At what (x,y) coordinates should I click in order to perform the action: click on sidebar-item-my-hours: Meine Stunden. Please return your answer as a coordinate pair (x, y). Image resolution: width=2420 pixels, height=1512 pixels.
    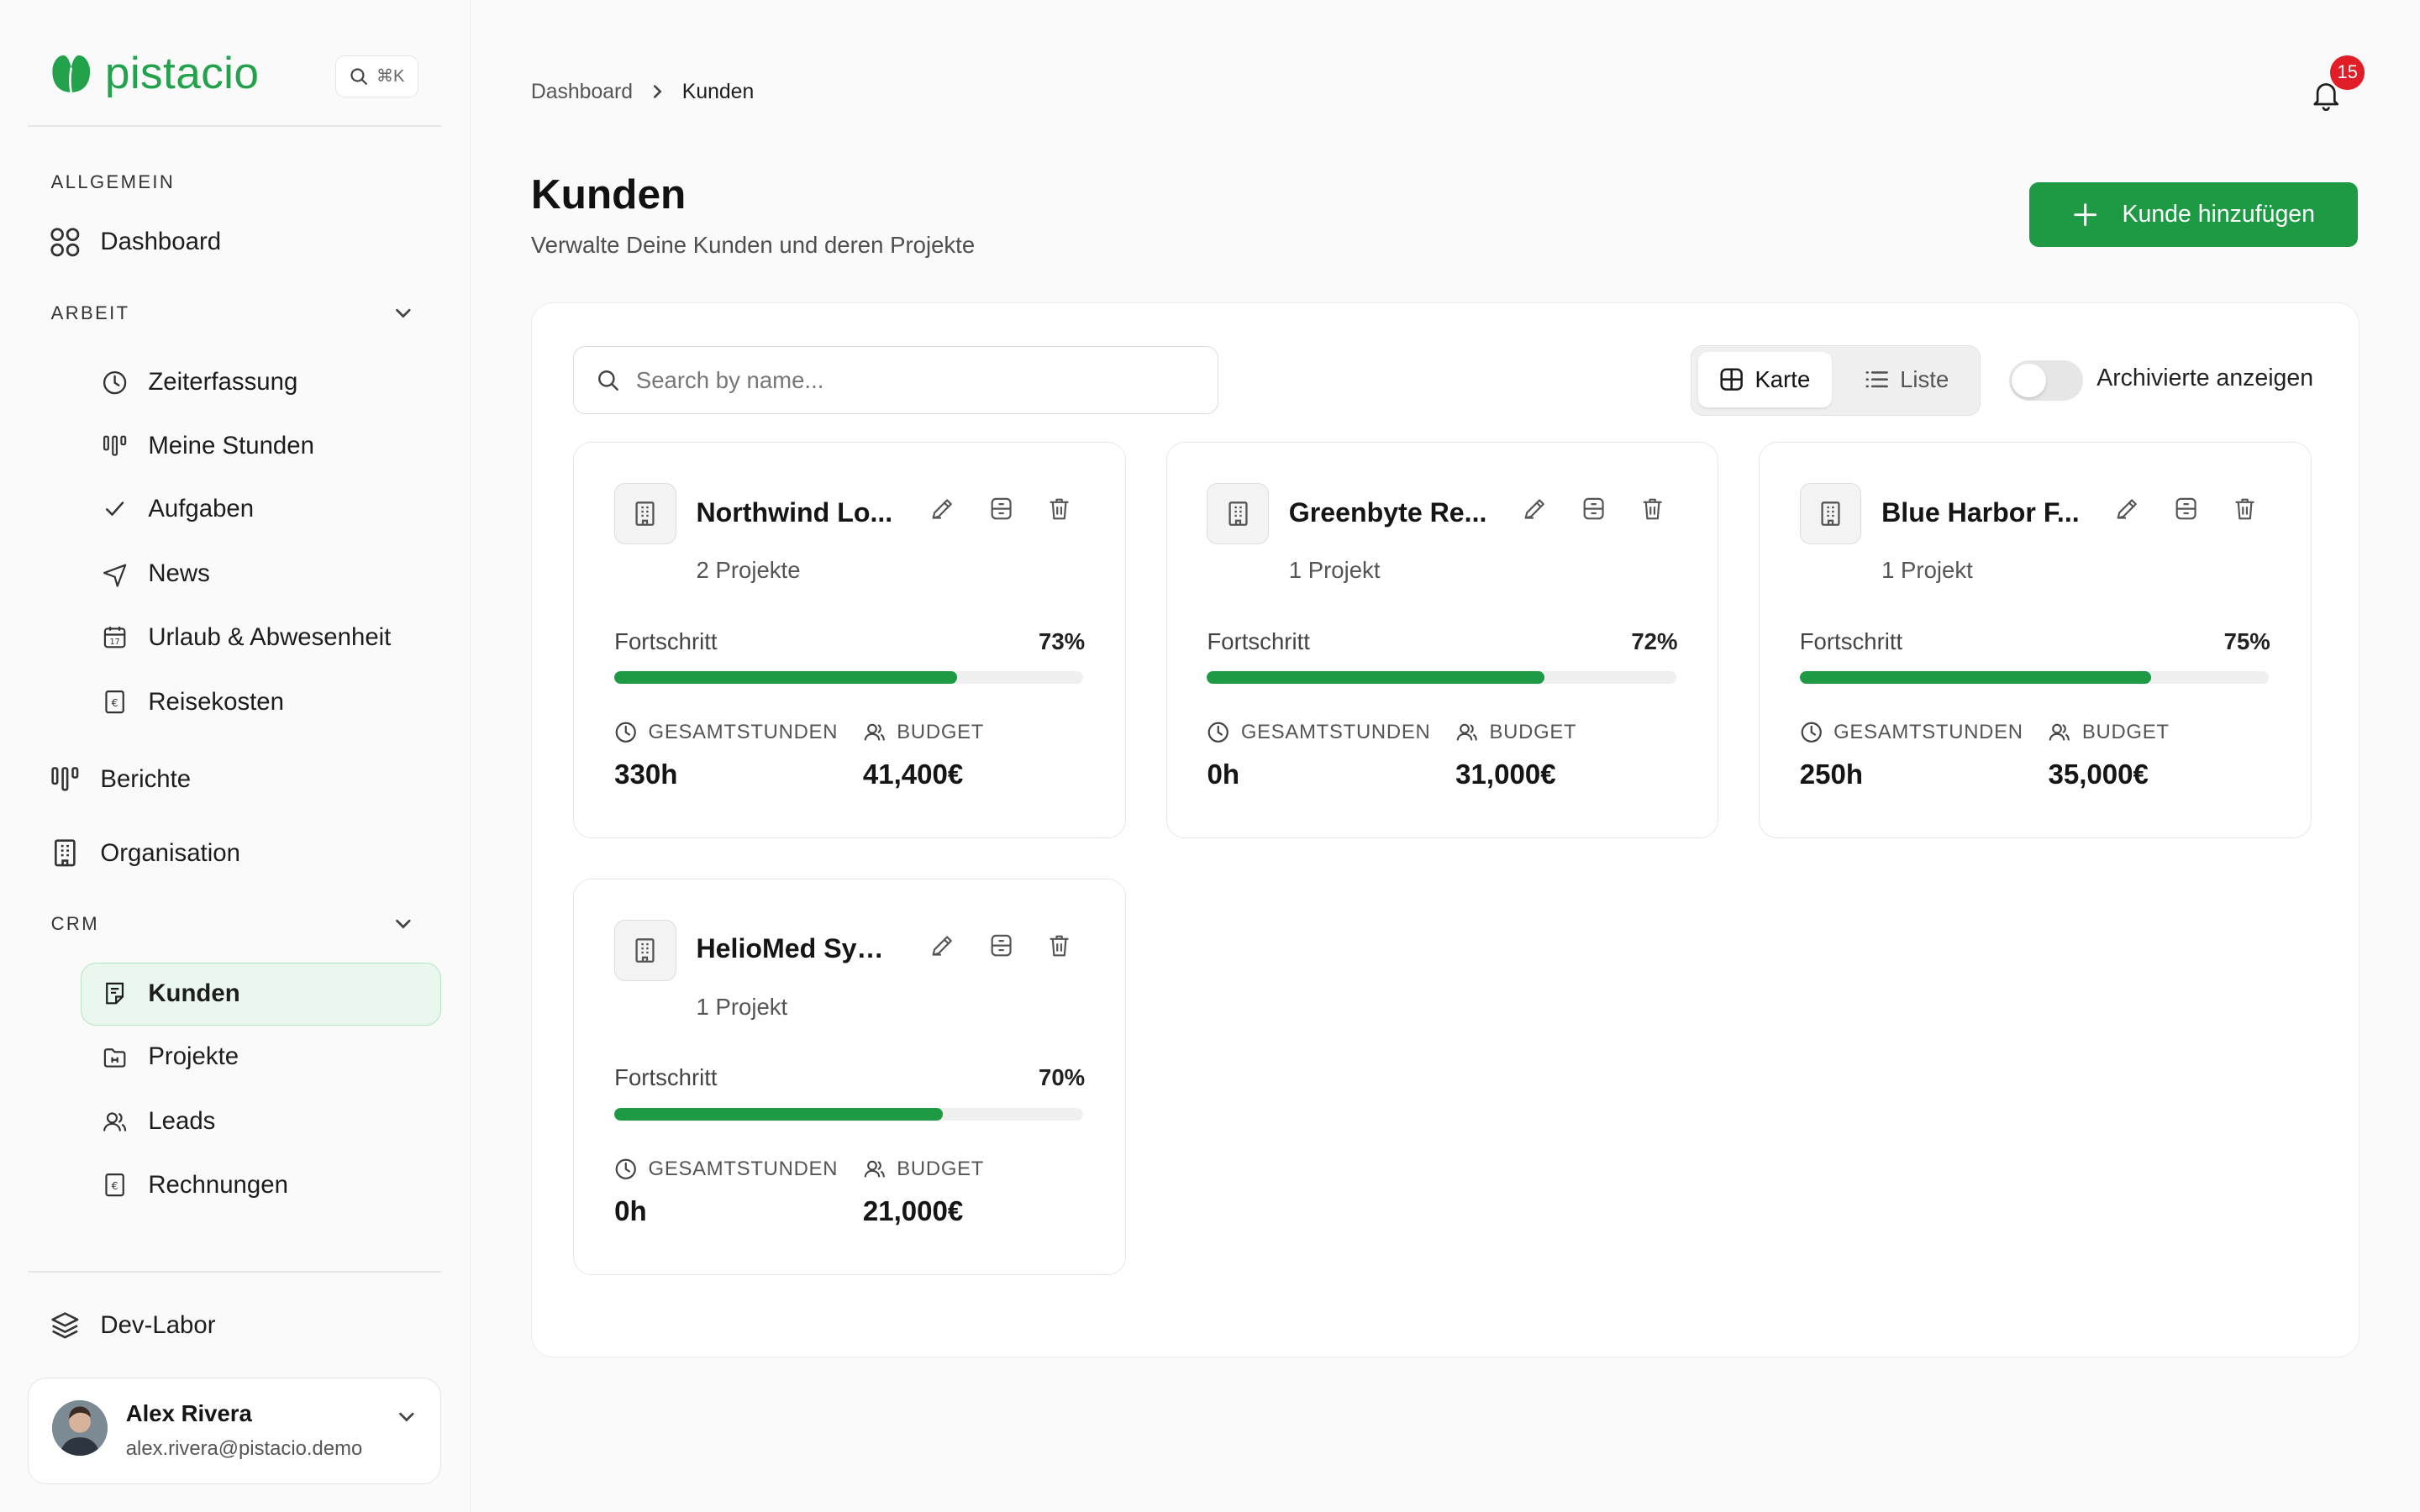
    Looking at the image, I should click on (208, 445).